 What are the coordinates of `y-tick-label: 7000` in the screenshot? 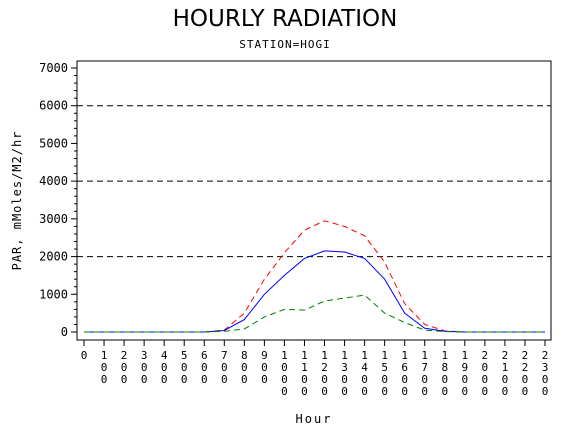 It's located at (53, 68).